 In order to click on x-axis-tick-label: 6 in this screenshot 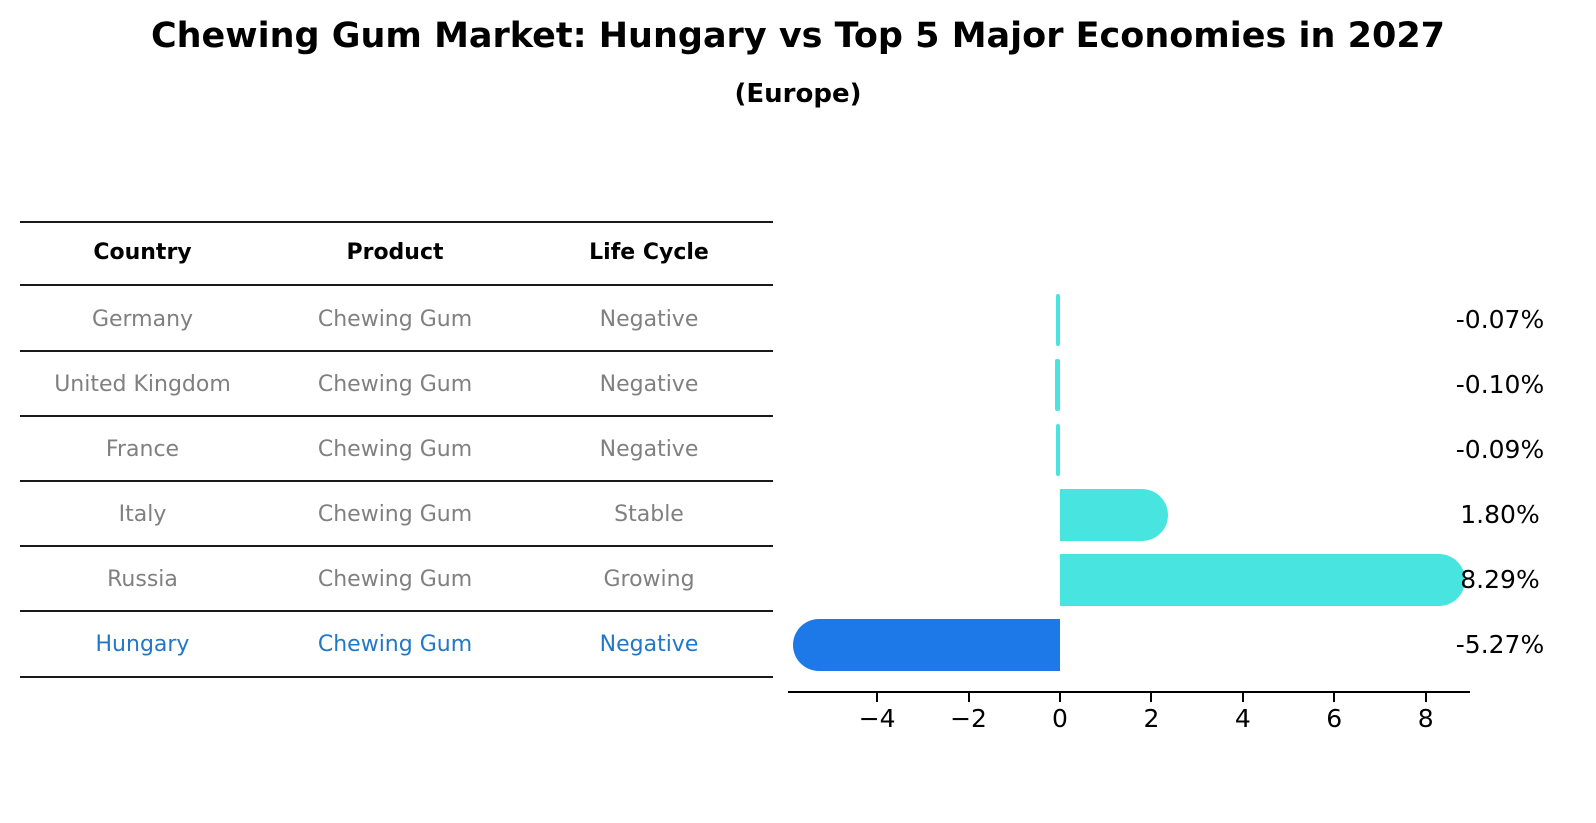, I will do `click(1334, 718)`.